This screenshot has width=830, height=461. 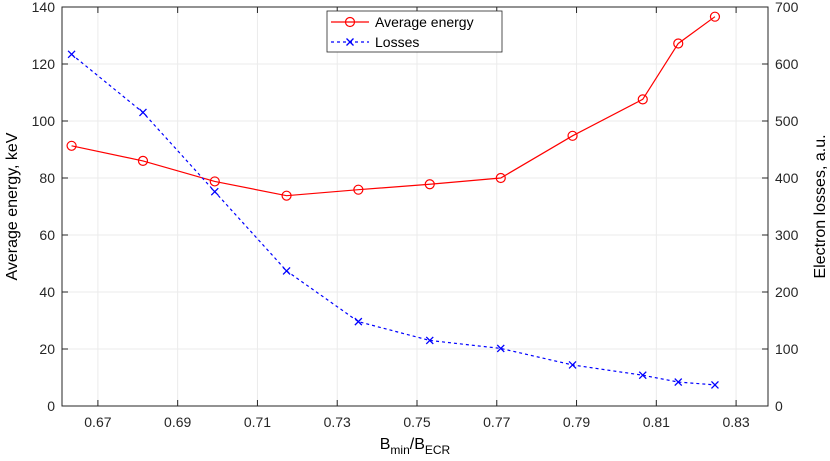 I want to click on legend-energy-label: Average energy, so click(x=424, y=22).